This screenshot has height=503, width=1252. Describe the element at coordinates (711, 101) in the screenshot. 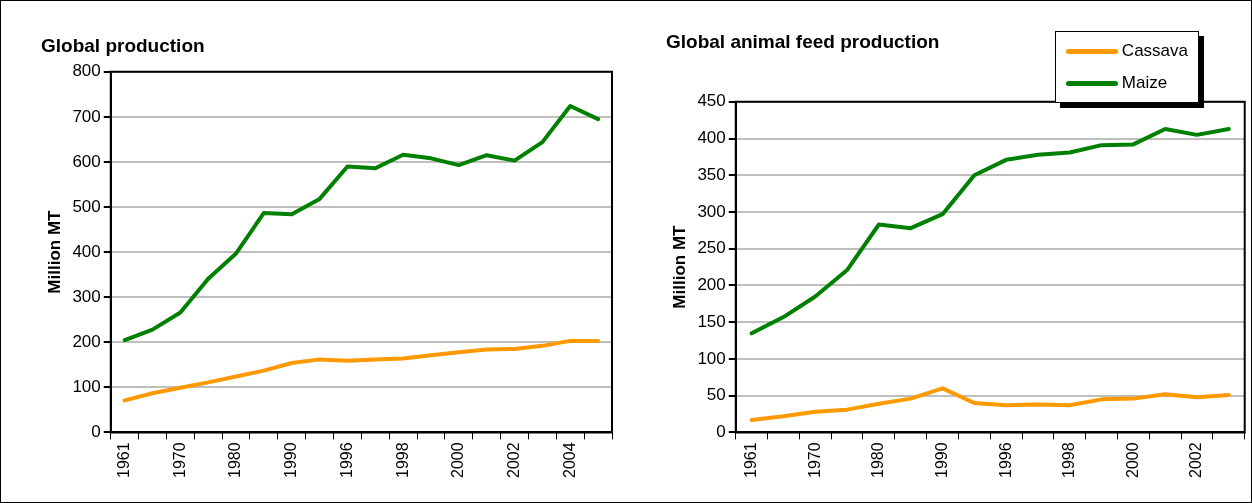

I see `y-tick-label: 450` at that location.